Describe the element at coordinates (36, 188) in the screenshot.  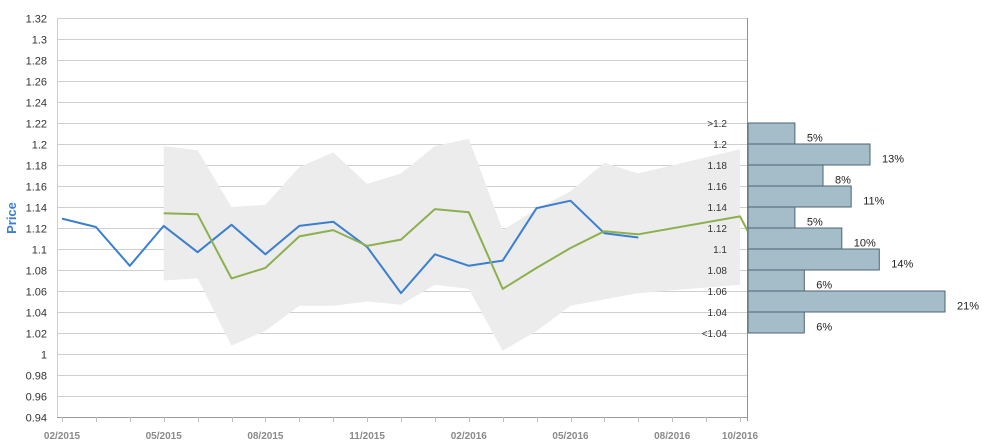
I see `y-tick-label: 1.16` at that location.